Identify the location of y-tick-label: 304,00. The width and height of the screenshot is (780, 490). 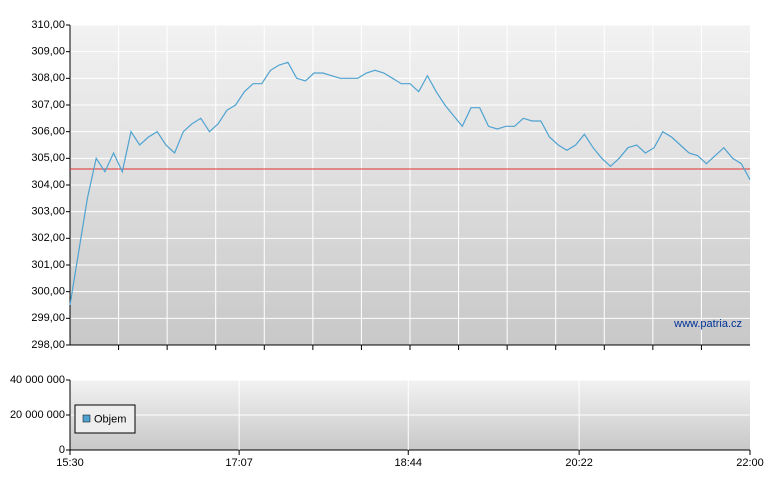
(48, 185).